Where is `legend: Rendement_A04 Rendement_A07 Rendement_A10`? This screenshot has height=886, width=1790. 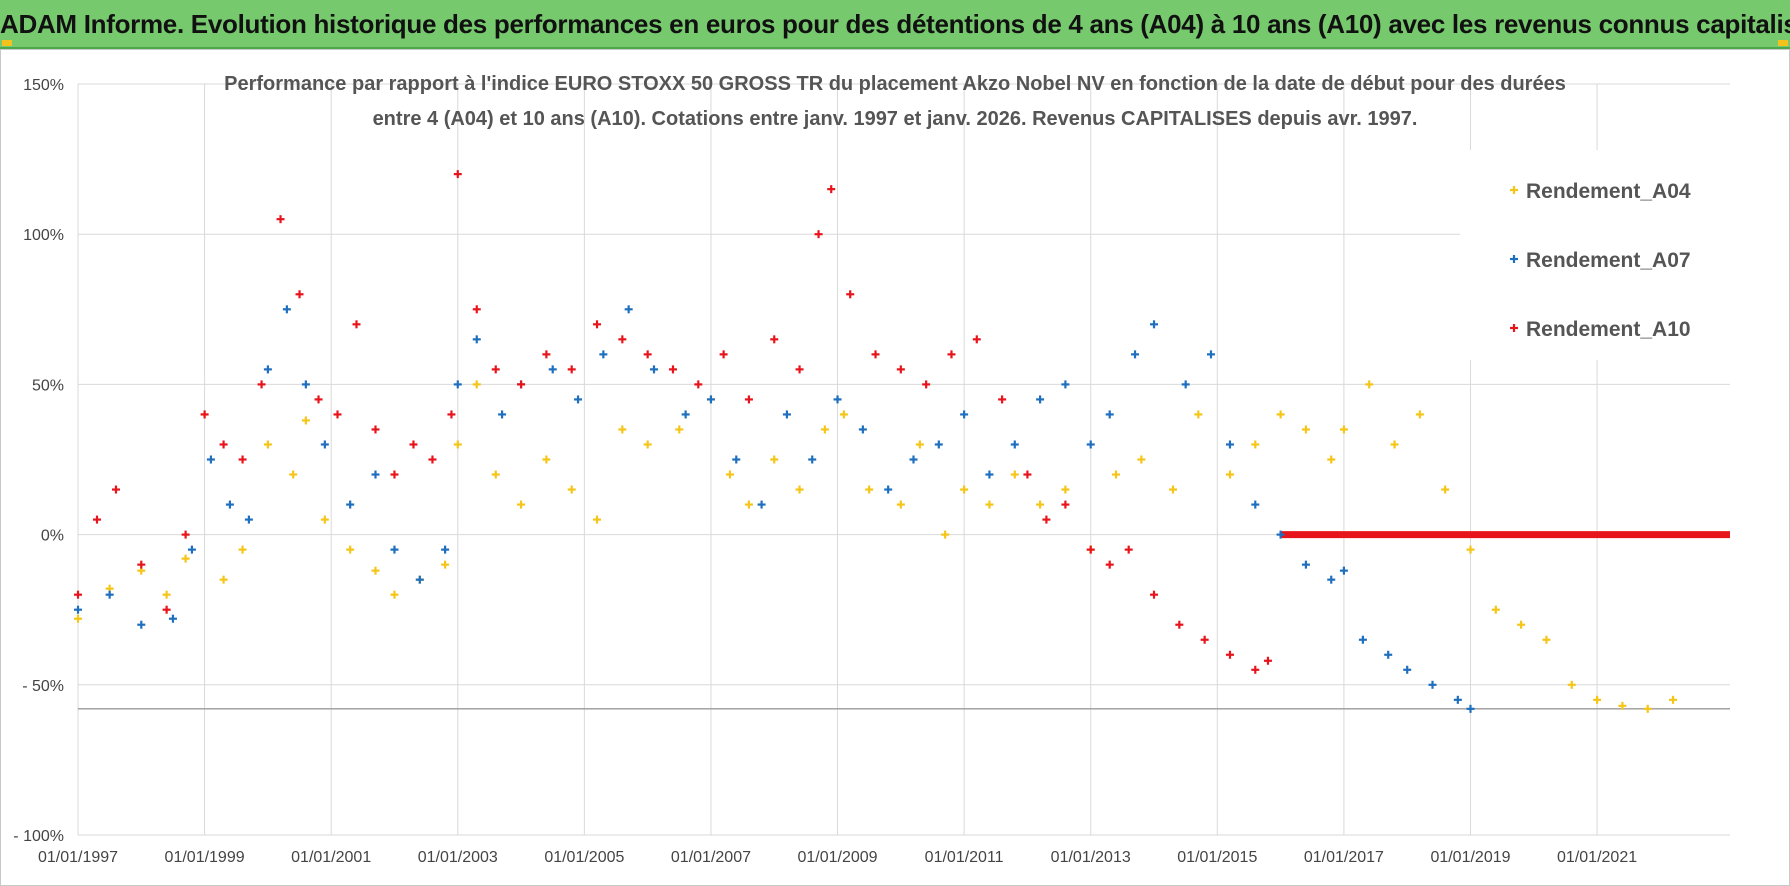
legend: Rendement_A04 Rendement_A07 Rendement_A10 is located at coordinates (1600, 260).